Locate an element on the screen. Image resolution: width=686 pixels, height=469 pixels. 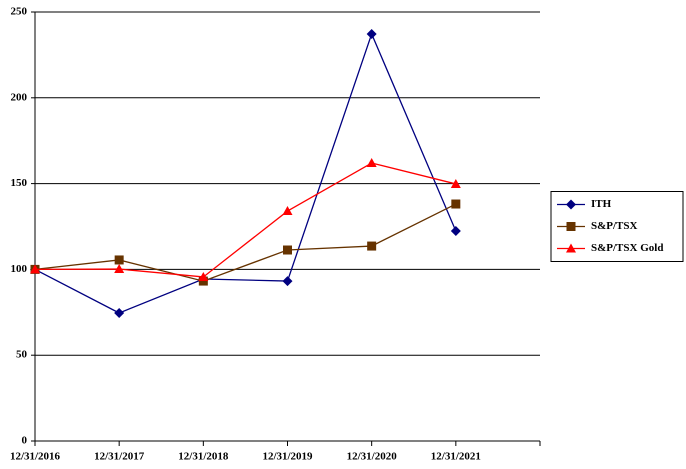
legend-label: ITH is located at coordinates (601, 204).